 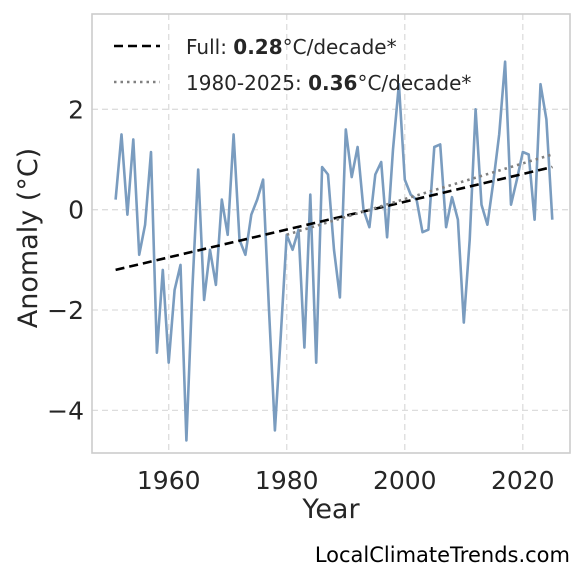 I want to click on x-tick-label: 1980, so click(x=287, y=480).